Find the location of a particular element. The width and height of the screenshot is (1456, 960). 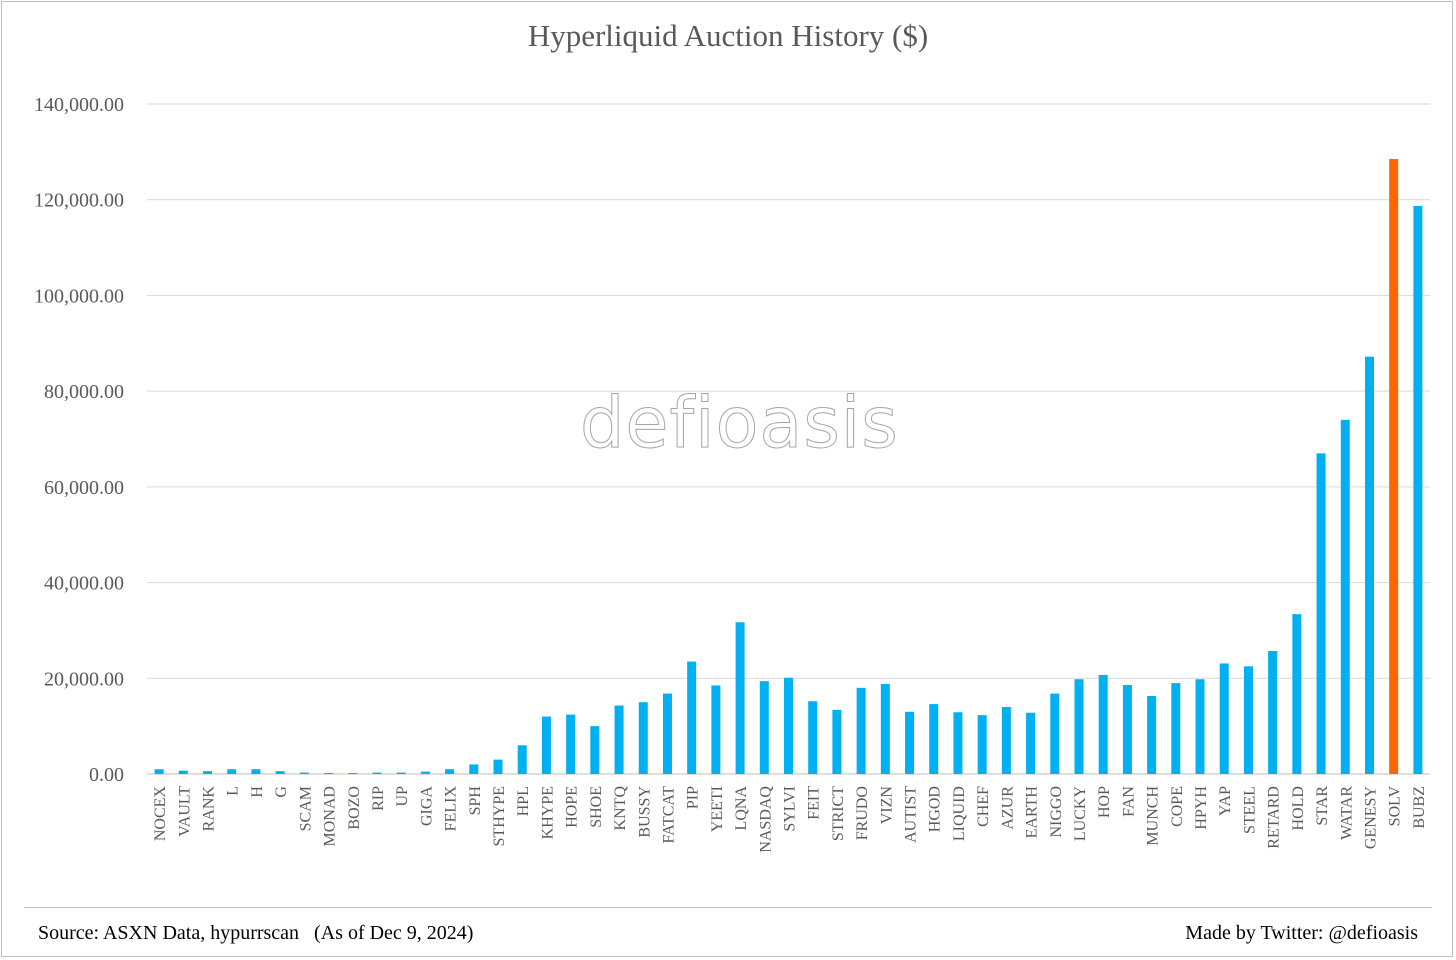

credit-note: Made by Twitter: @defioasis is located at coordinates (1301, 933).